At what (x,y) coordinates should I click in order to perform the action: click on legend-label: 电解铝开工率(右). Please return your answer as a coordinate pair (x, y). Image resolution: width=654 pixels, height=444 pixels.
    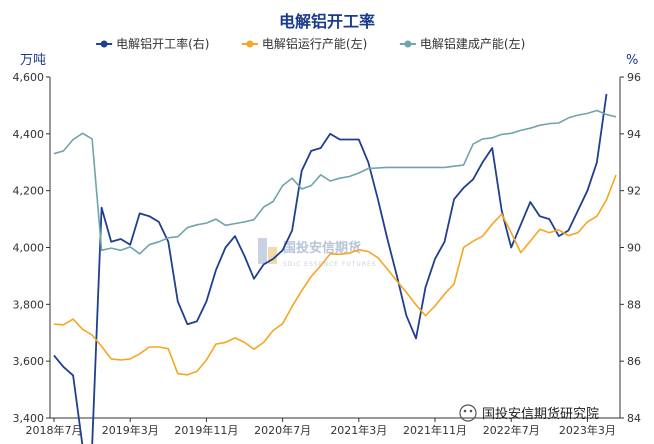
    Looking at the image, I should click on (162, 43).